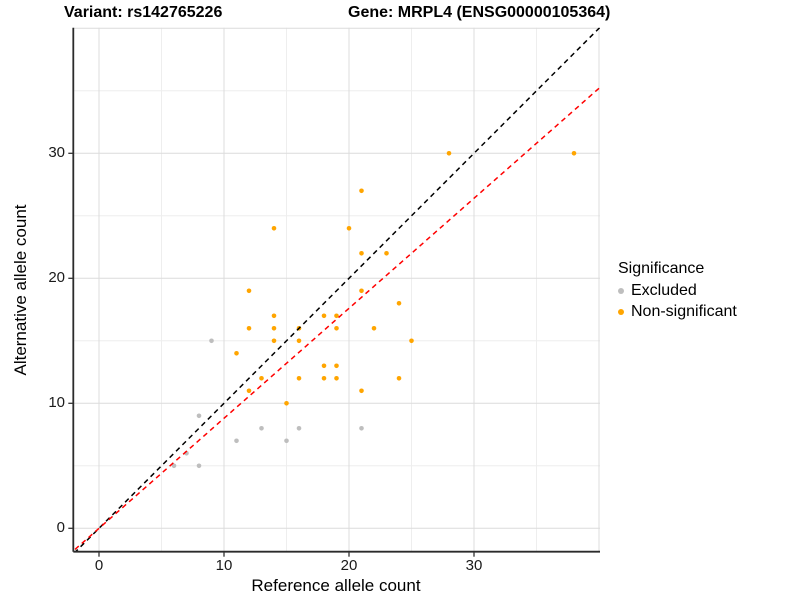 The height and width of the screenshot is (600, 800). I want to click on gene-title: Gene: MRPL4 (ENSG00000105364), so click(479, 12).